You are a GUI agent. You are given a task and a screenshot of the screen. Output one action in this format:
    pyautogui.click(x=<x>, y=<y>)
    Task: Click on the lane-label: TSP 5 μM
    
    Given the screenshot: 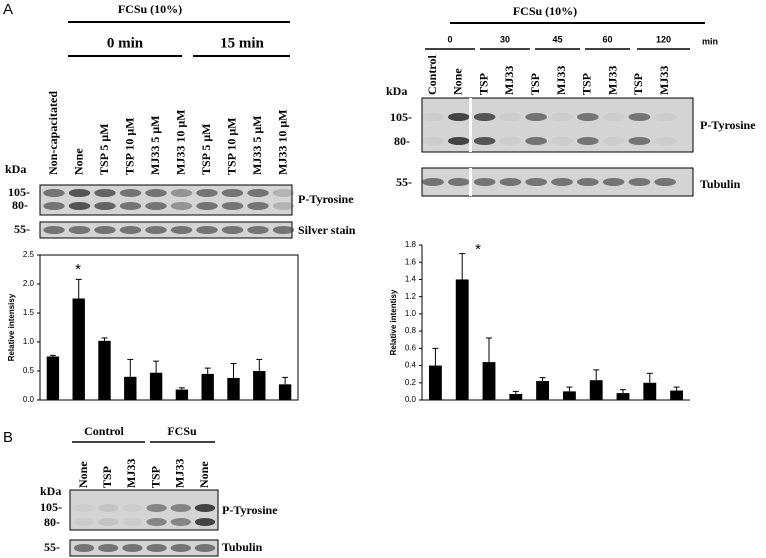 What is the action you would take?
    pyautogui.click(x=206, y=149)
    